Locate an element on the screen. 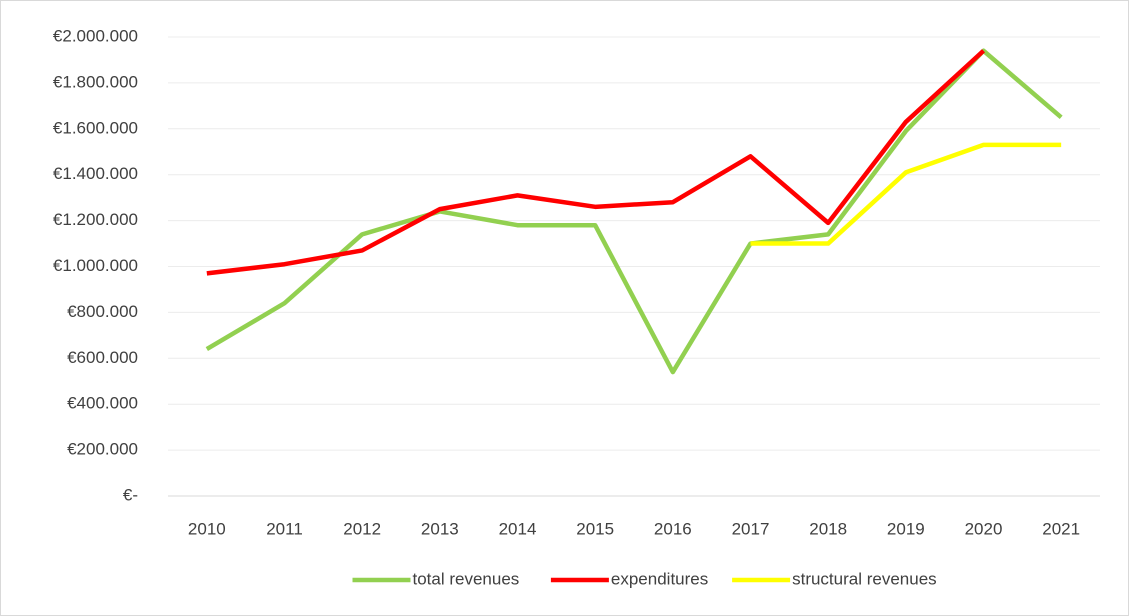  y-tick-label: €400.000 is located at coordinates (102, 403).